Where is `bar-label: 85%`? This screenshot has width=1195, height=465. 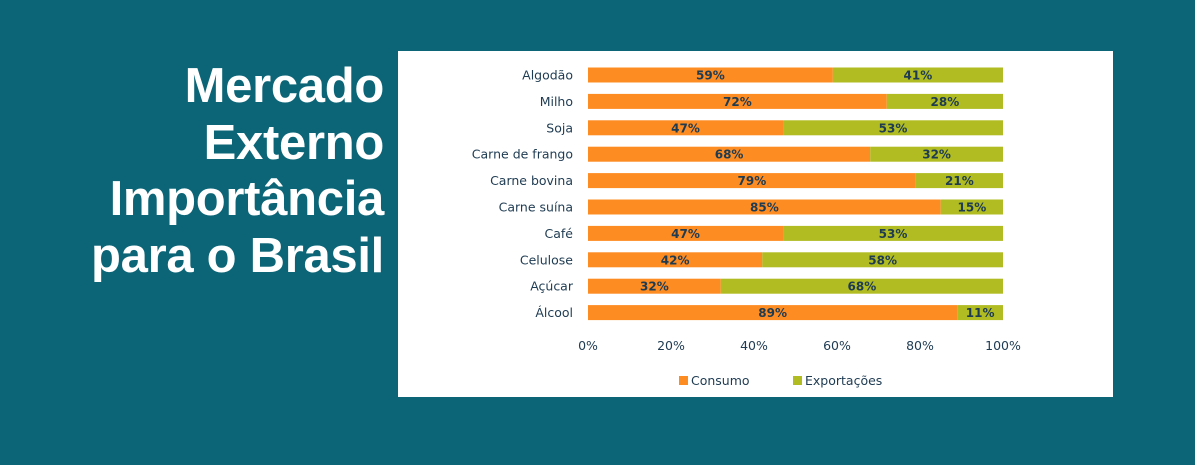
bar-label: 85% is located at coordinates (764, 208).